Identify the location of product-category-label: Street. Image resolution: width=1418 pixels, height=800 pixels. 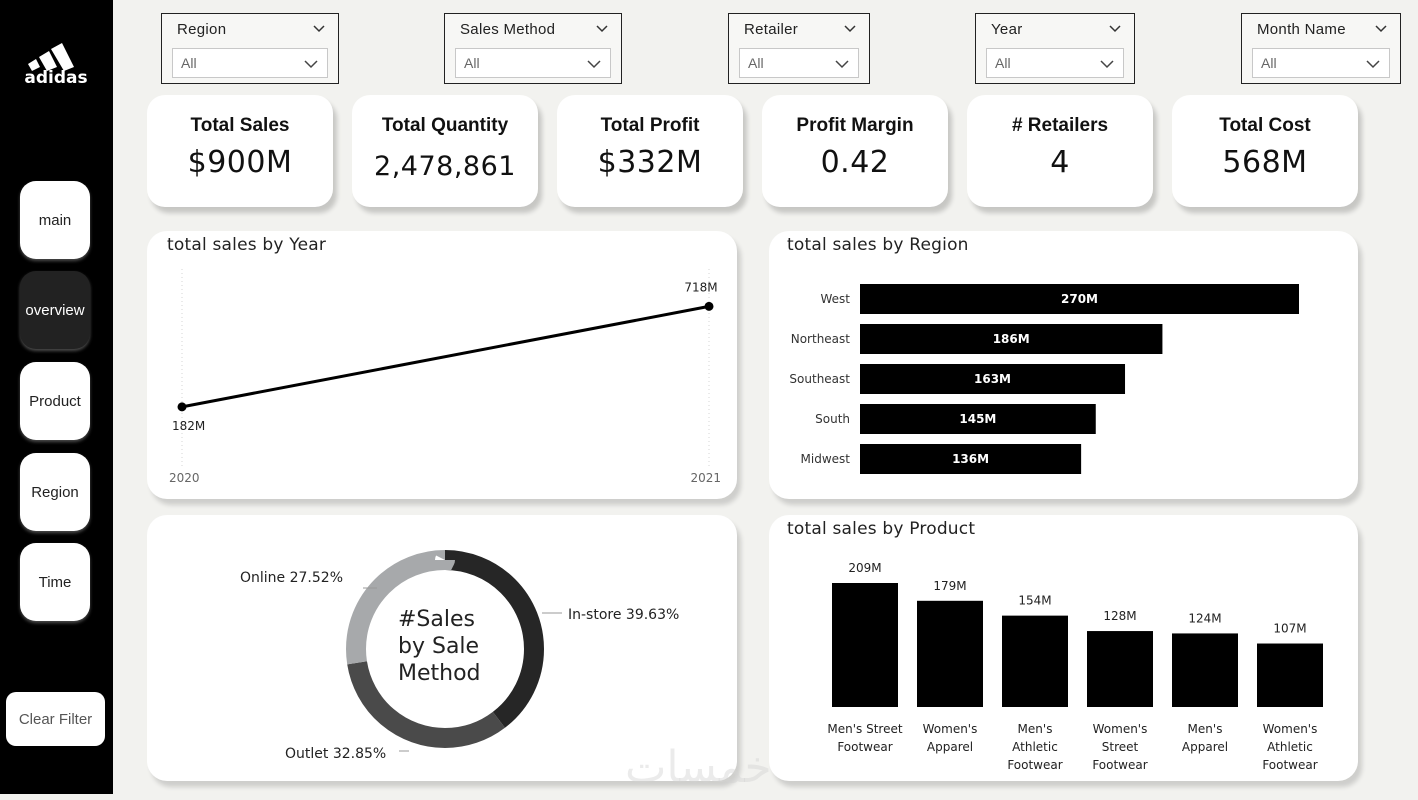
(1120, 747).